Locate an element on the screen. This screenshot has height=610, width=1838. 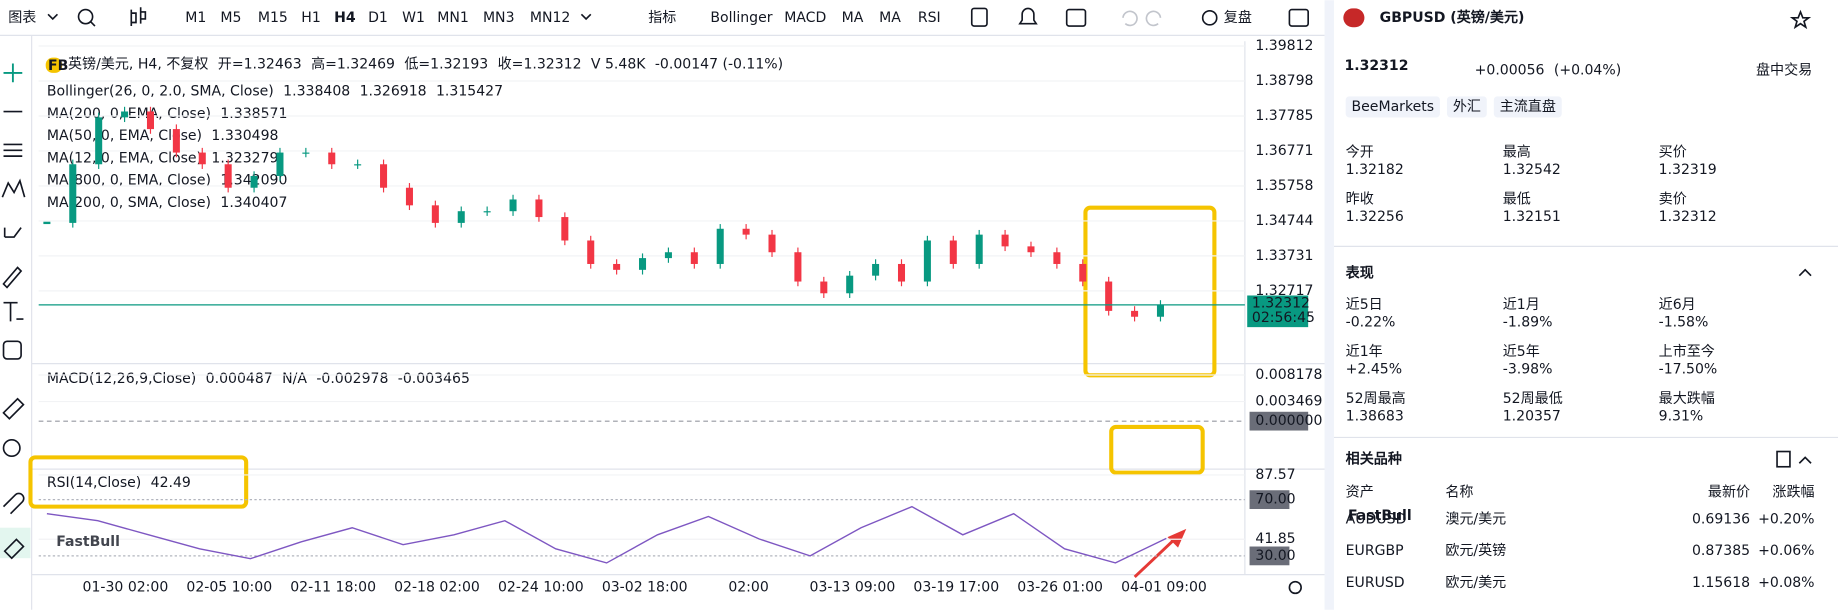
table-cell: 欧元/美元 is located at coordinates (1475, 583).